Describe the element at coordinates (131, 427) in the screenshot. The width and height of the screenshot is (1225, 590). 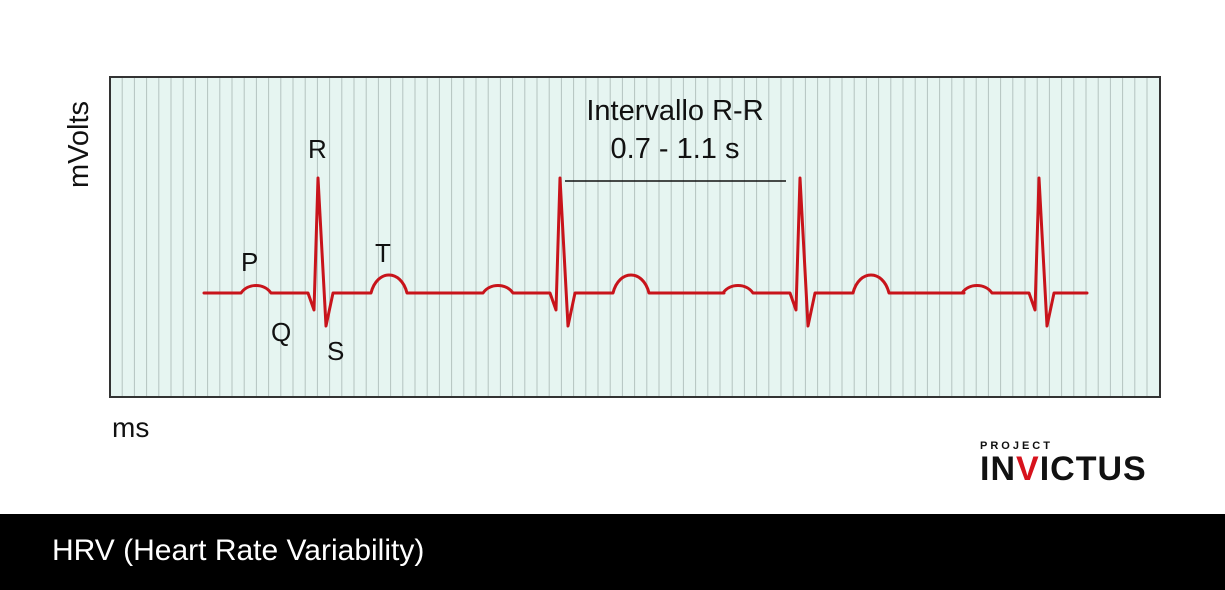
I see `x-axis-label: ms` at that location.